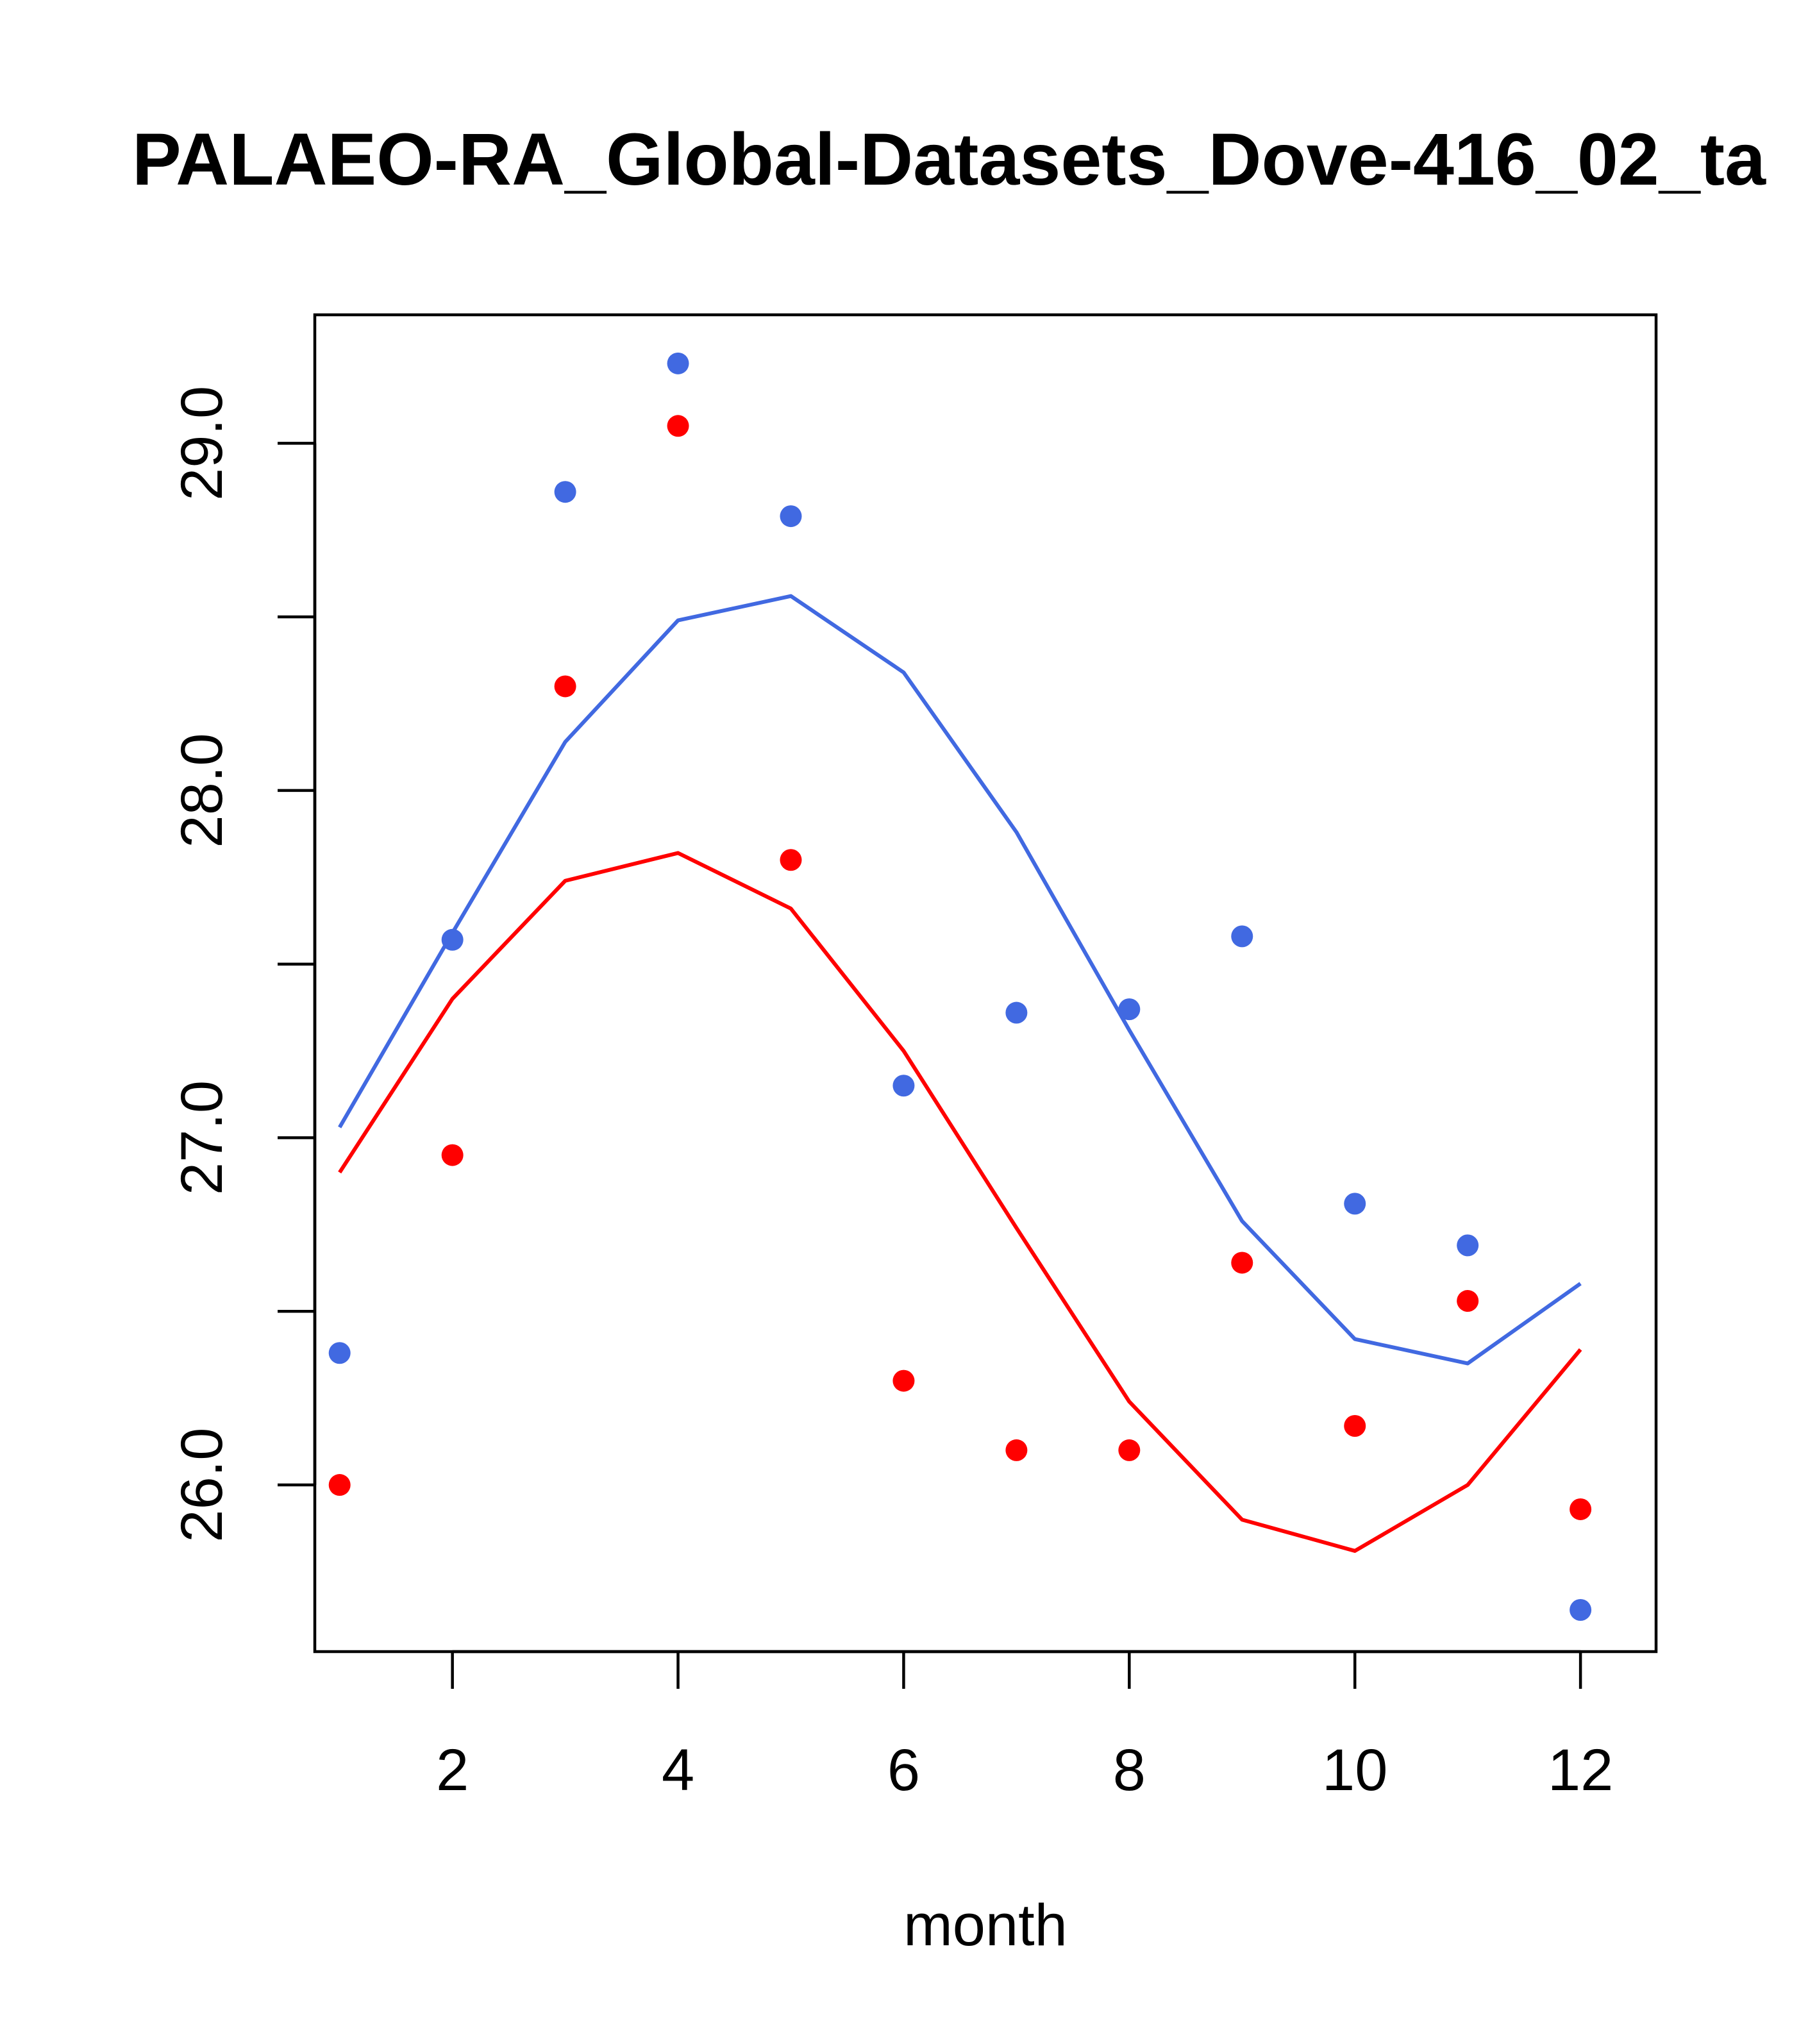 The width and height of the screenshot is (1817, 2044). What do you see at coordinates (202, 1486) in the screenshot?
I see `y-tick-label: 26.0` at bounding box center [202, 1486].